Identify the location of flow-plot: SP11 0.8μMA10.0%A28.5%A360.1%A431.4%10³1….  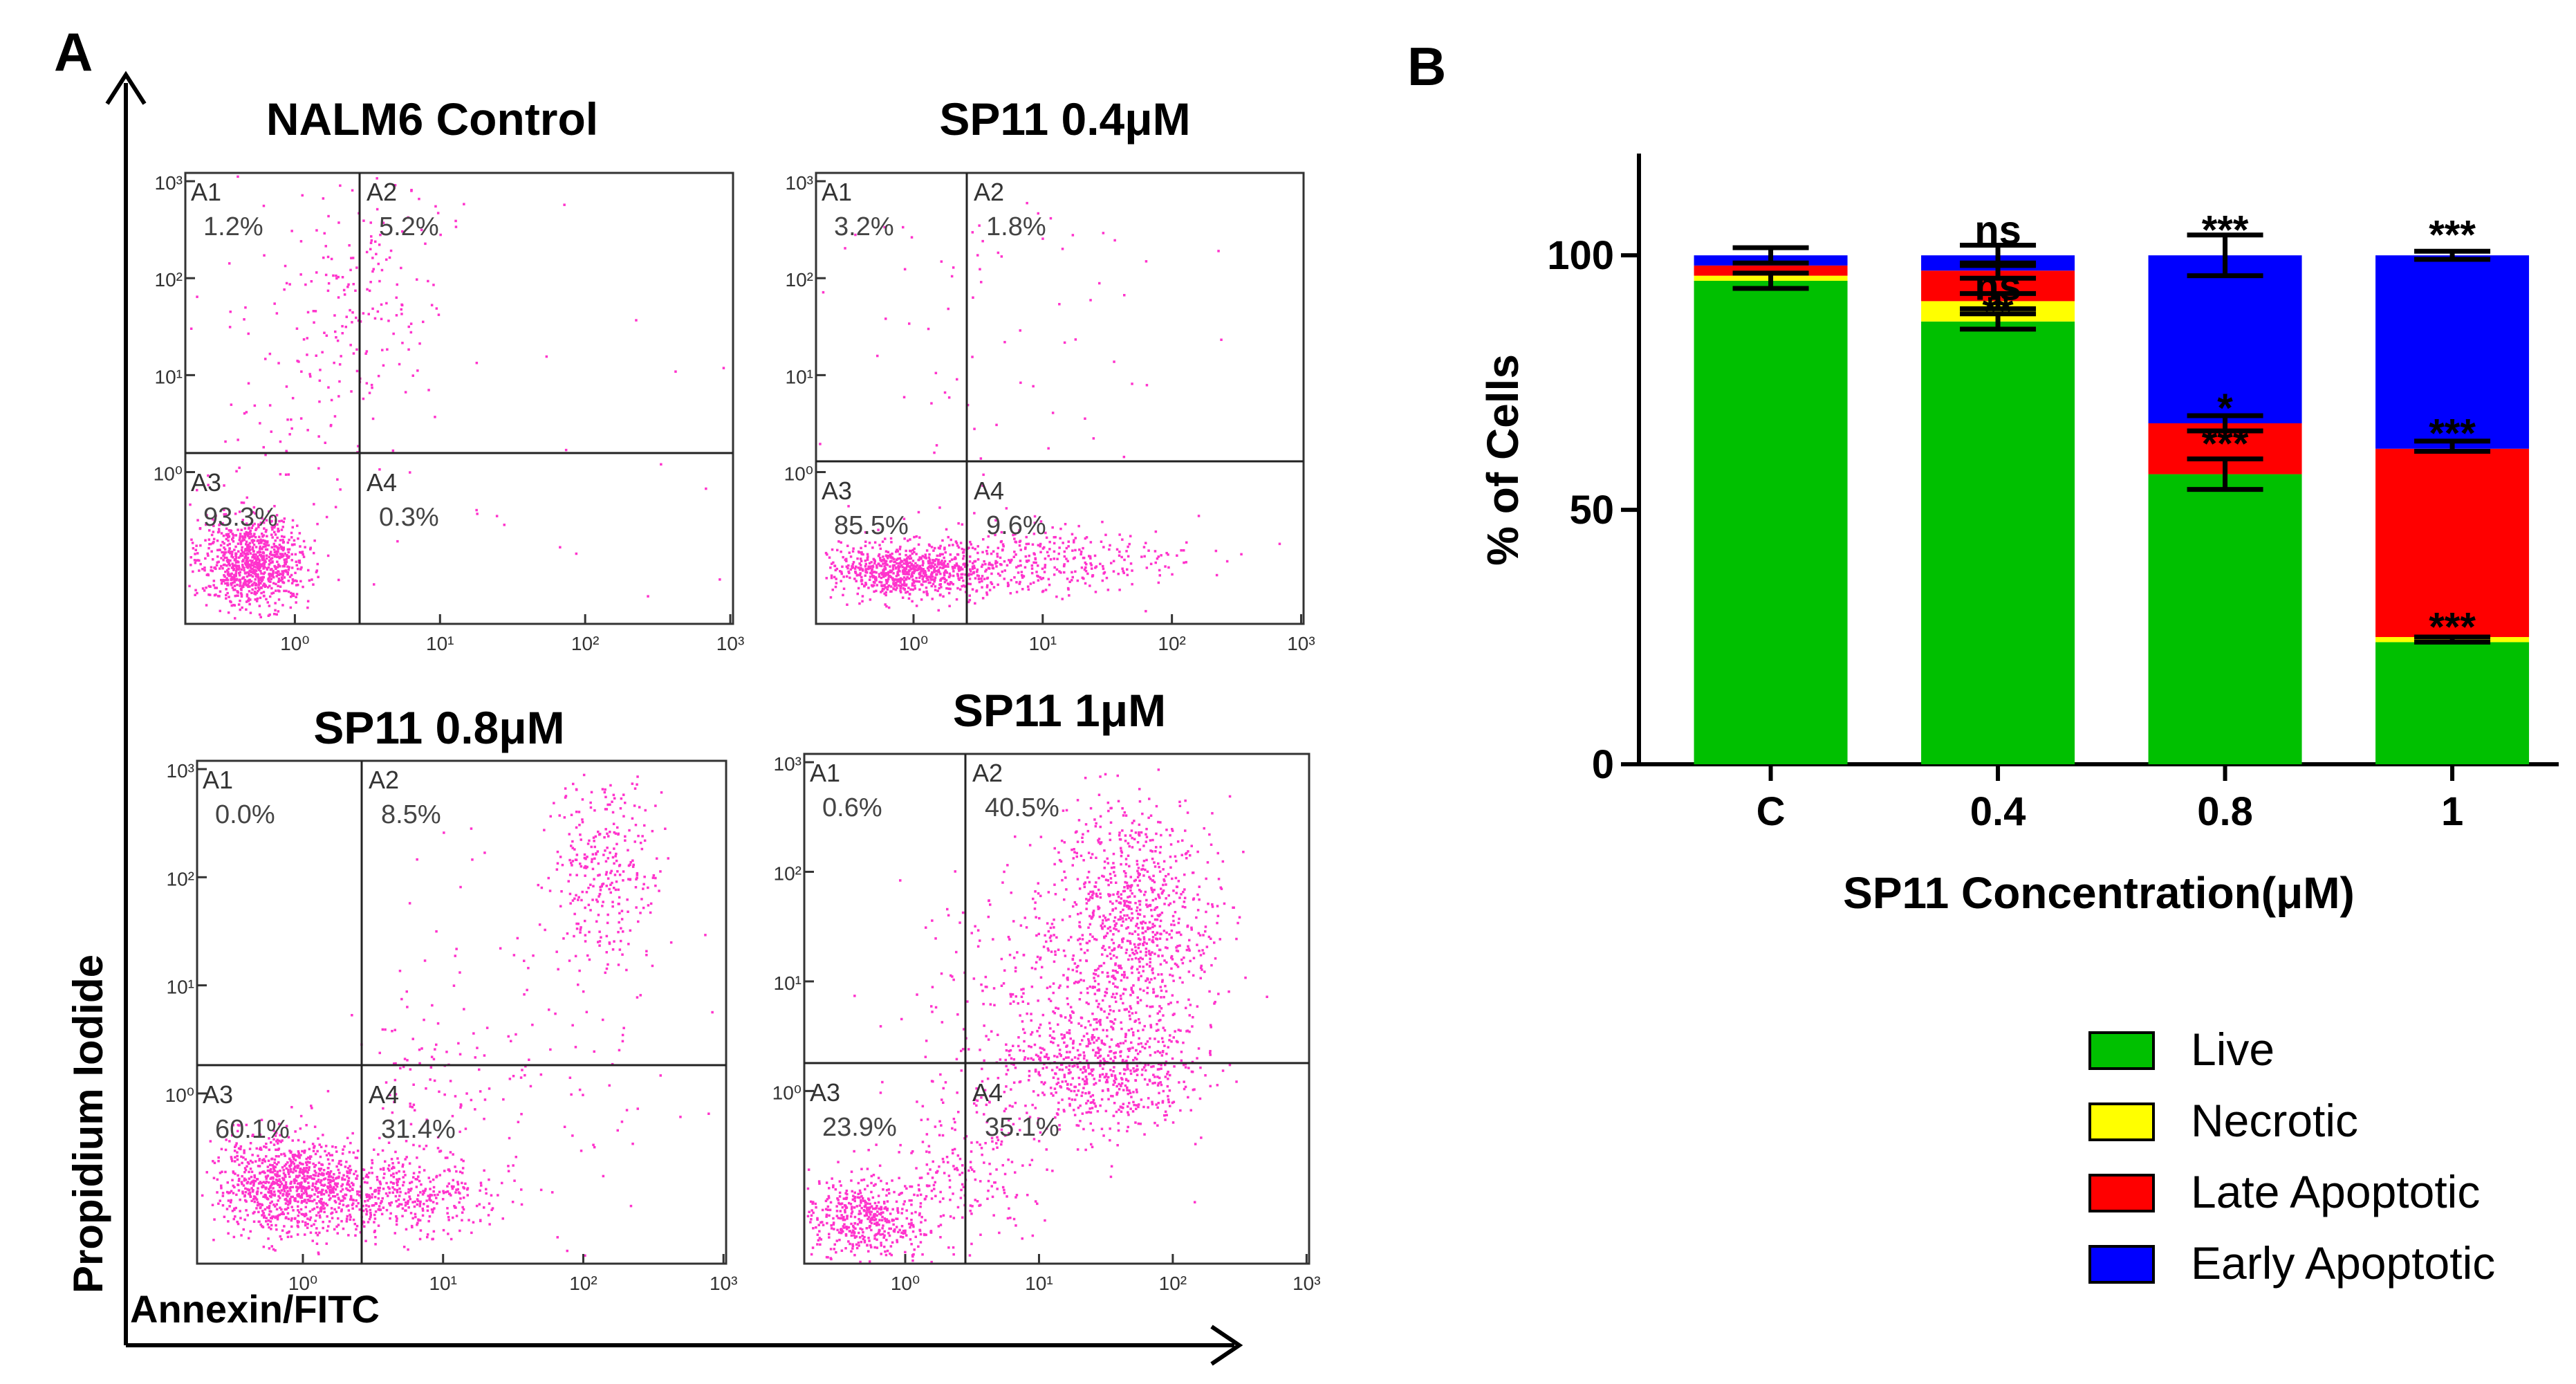
(452, 998).